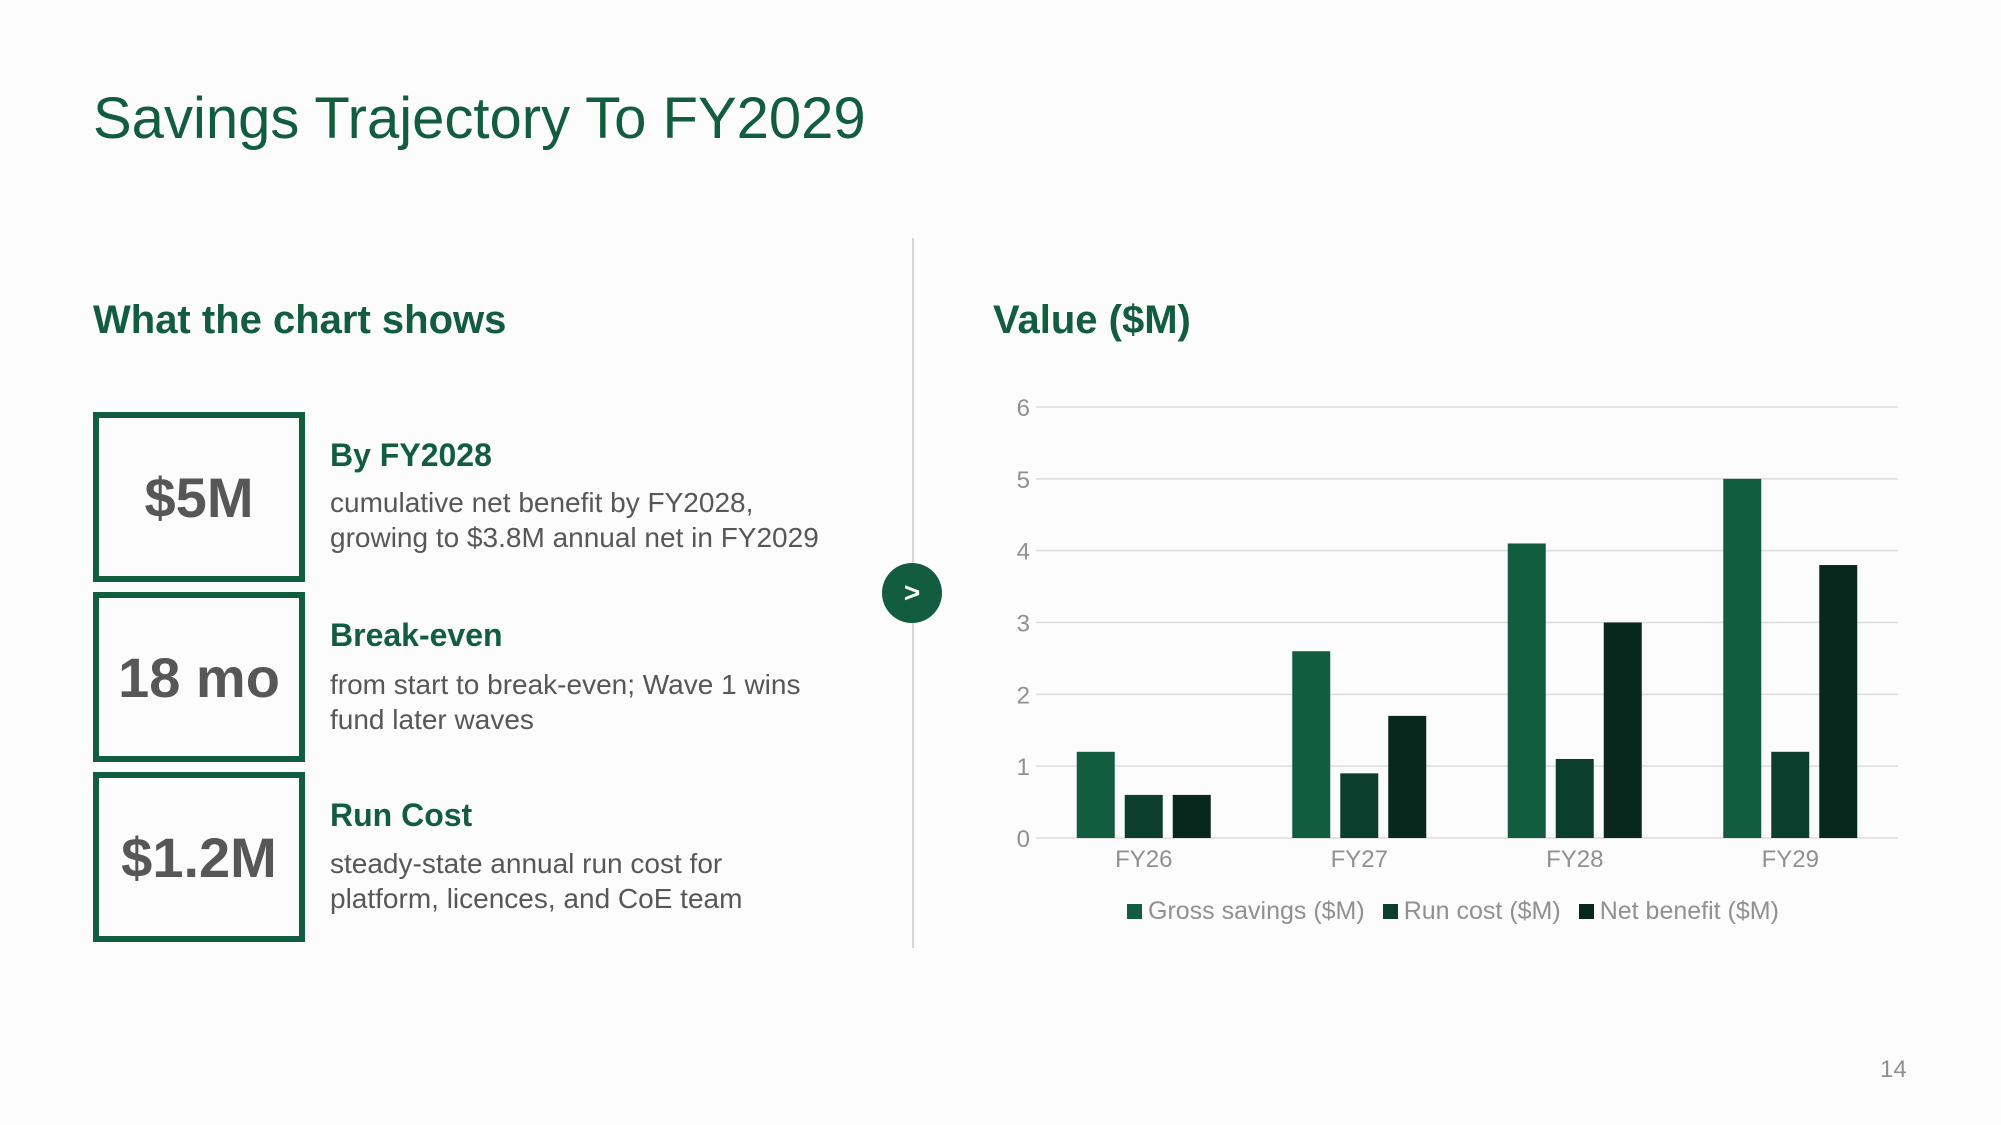 Image resolution: width=2001 pixels, height=1125 pixels. What do you see at coordinates (411, 455) in the screenshot?
I see `stat-title: By FY2028` at bounding box center [411, 455].